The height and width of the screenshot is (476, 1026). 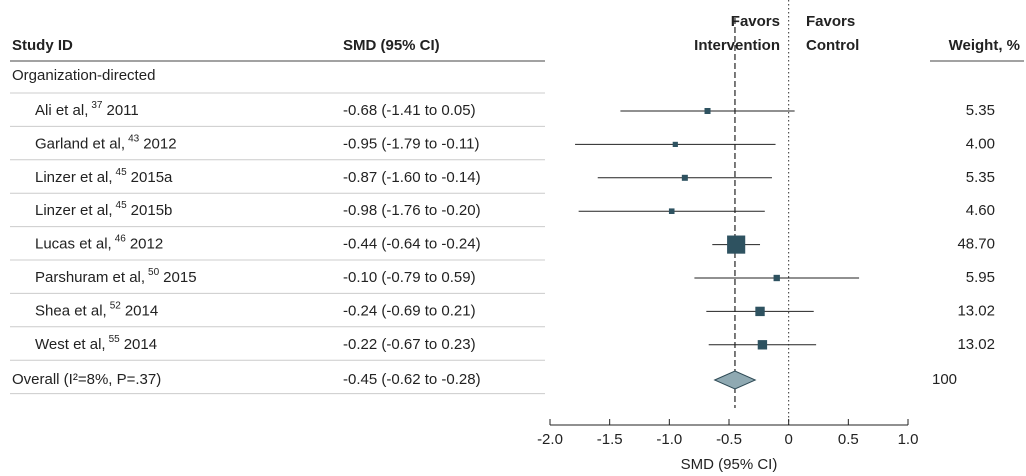 I want to click on study-label: Ali et al, 37 2011, so click(x=87, y=109).